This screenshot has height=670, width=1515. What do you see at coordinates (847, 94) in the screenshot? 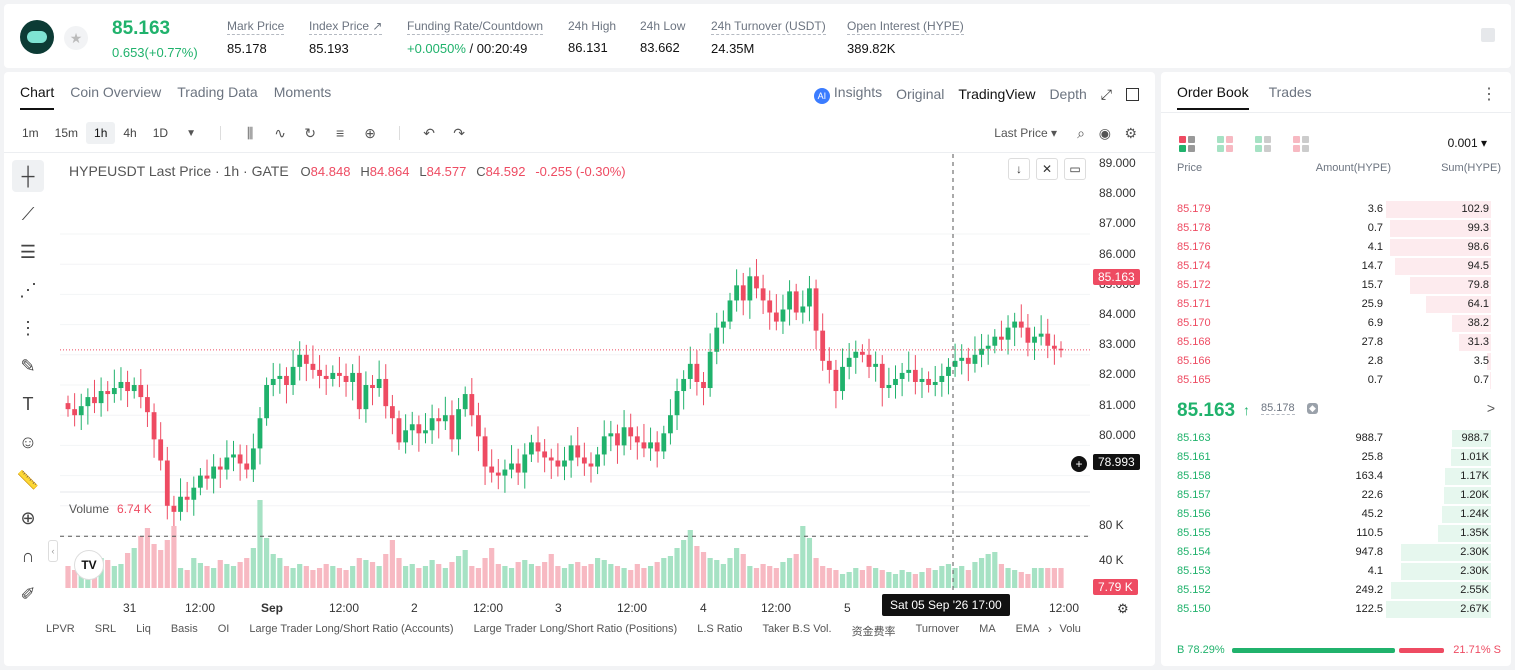
I see `tab-insights: AI Insights` at bounding box center [847, 94].